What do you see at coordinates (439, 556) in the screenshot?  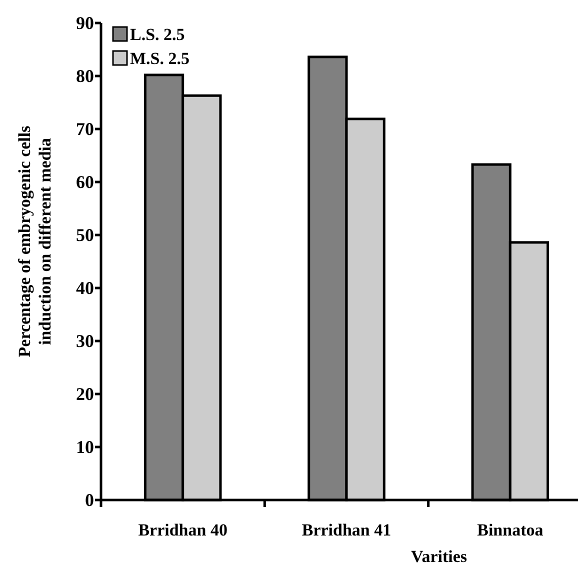 I see `x-axis-title: Varities` at bounding box center [439, 556].